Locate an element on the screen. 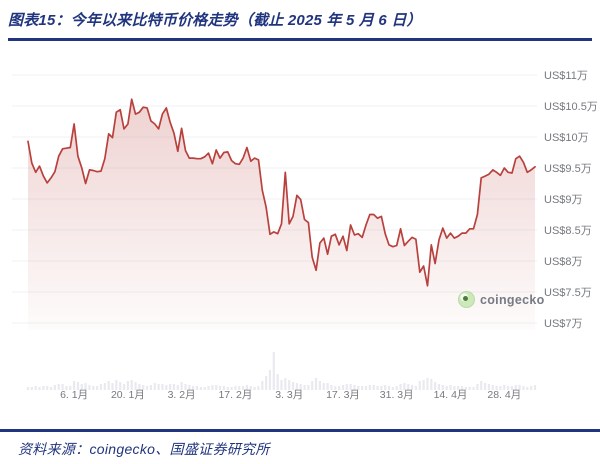 The width and height of the screenshot is (600, 464). x-axis-label: 17. 3月 is located at coordinates (343, 395).